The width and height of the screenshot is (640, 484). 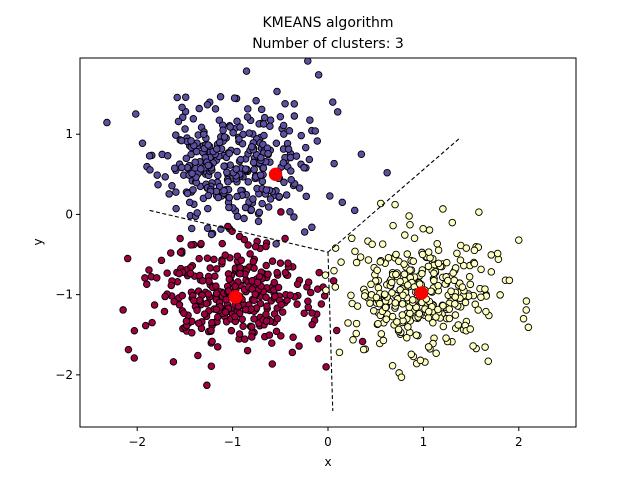 I want to click on x-tick-label: 0, so click(x=328, y=442).